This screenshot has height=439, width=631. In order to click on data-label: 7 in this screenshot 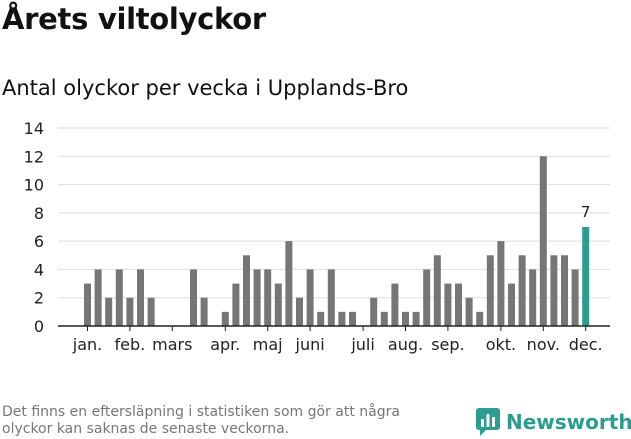, I will do `click(586, 212)`.